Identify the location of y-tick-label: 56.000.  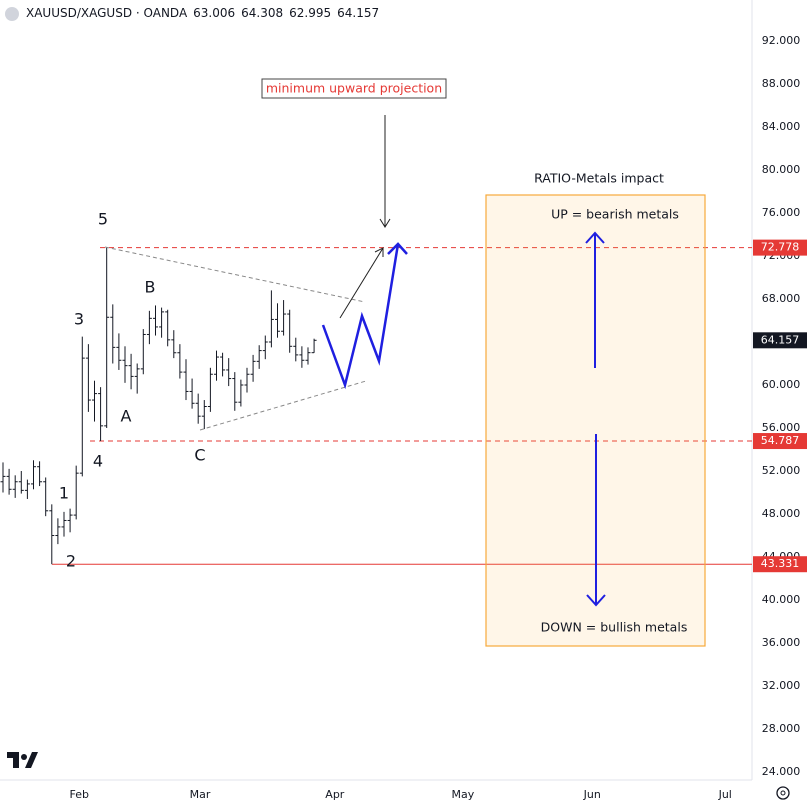
(781, 427).